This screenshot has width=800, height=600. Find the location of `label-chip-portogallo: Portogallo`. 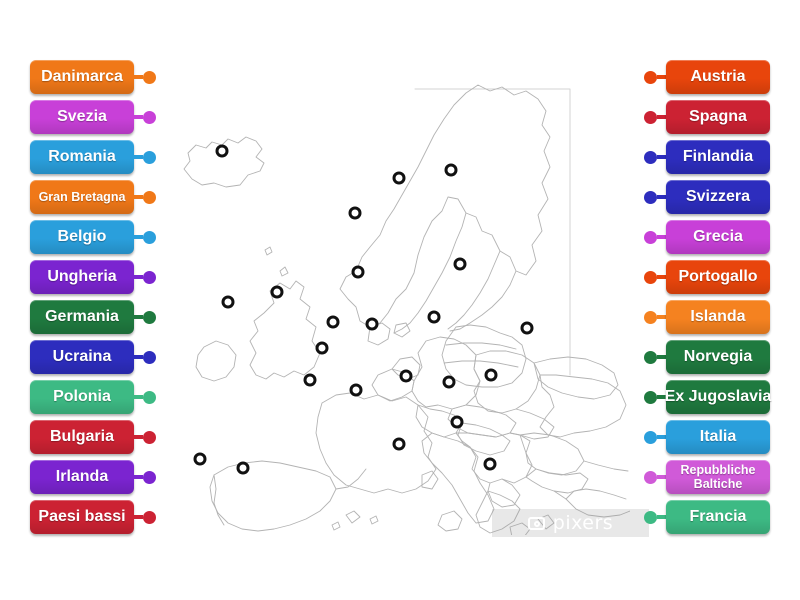

label-chip-portogallo: Portogallo is located at coordinates (718, 277).